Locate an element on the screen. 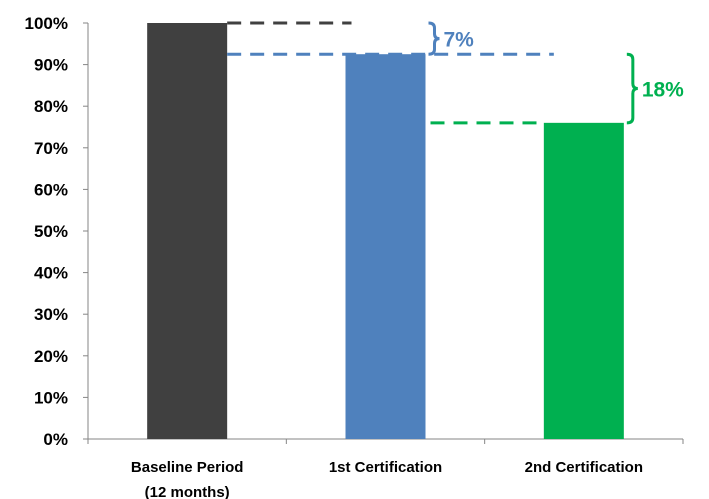 Image resolution: width=709 pixels, height=499 pixels. x-tick-label: 1st Certification is located at coordinates (385, 467).